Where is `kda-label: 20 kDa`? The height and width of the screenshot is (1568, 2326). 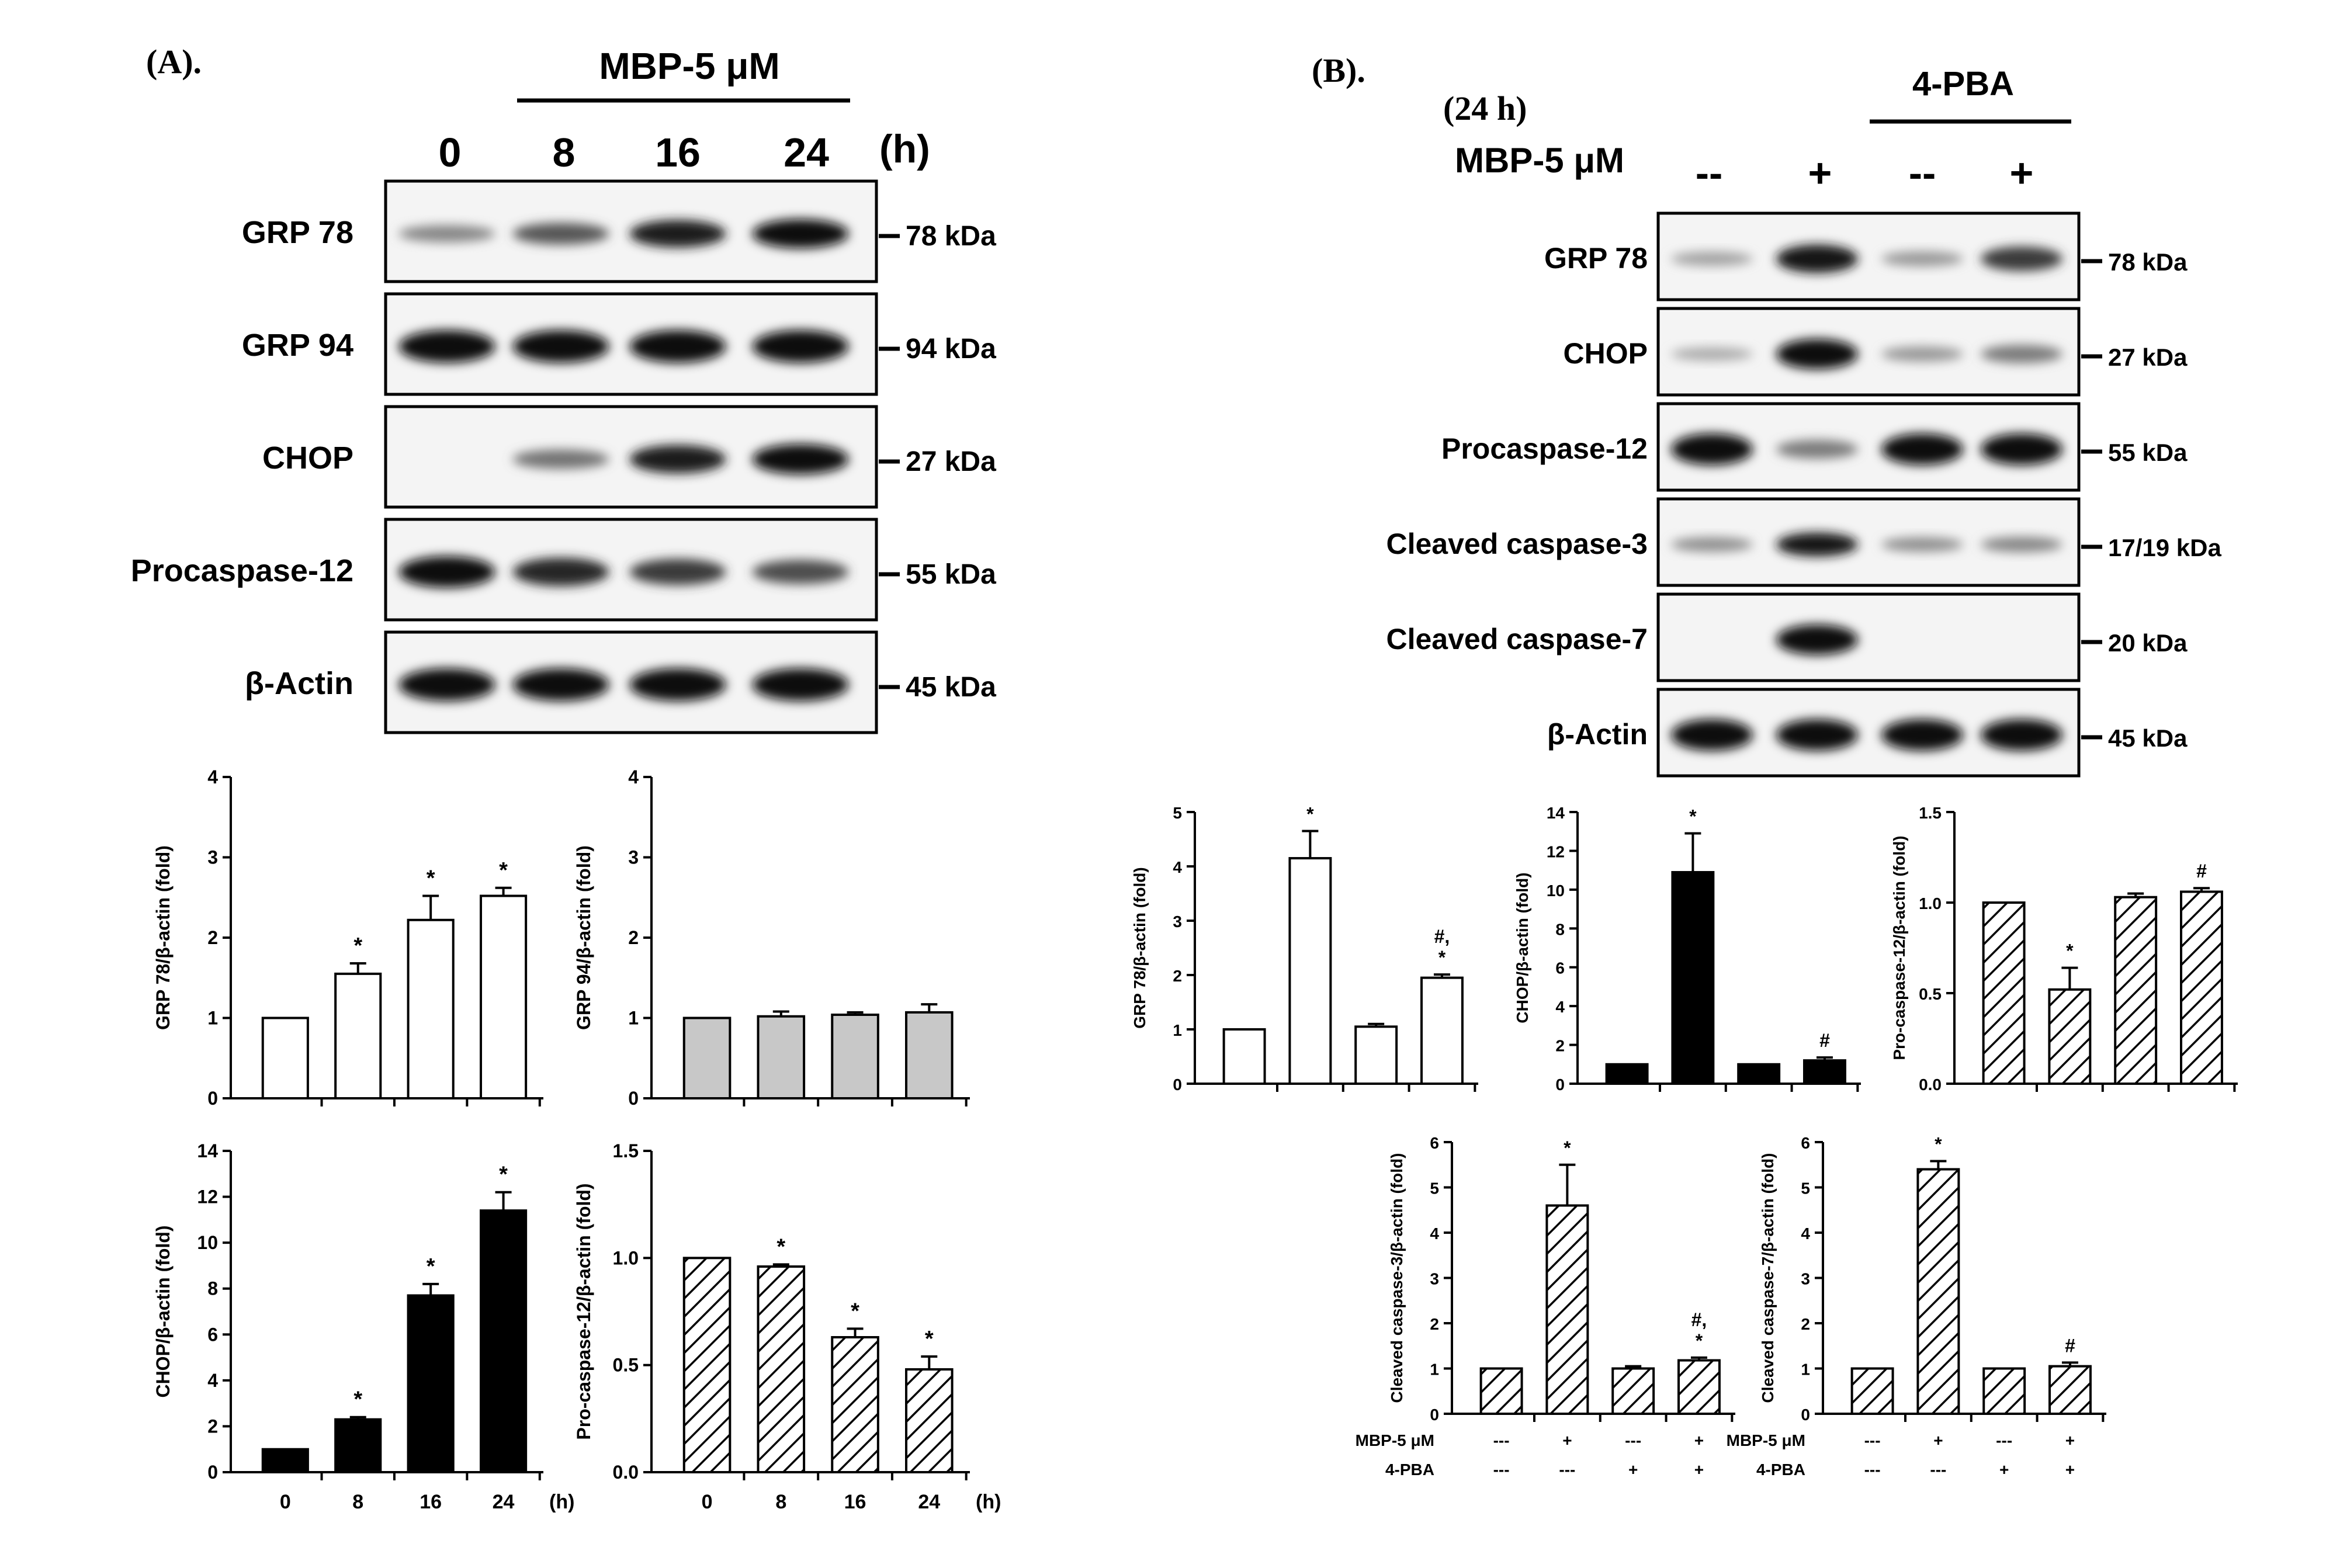
kda-label: 20 kDa is located at coordinates (2148, 643).